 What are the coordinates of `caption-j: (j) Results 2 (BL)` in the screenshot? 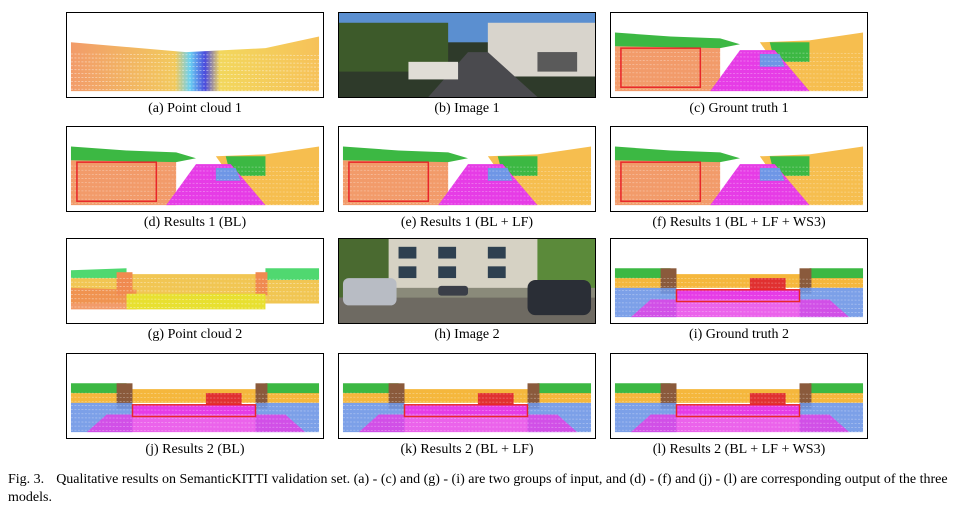 It's located at (195, 449).